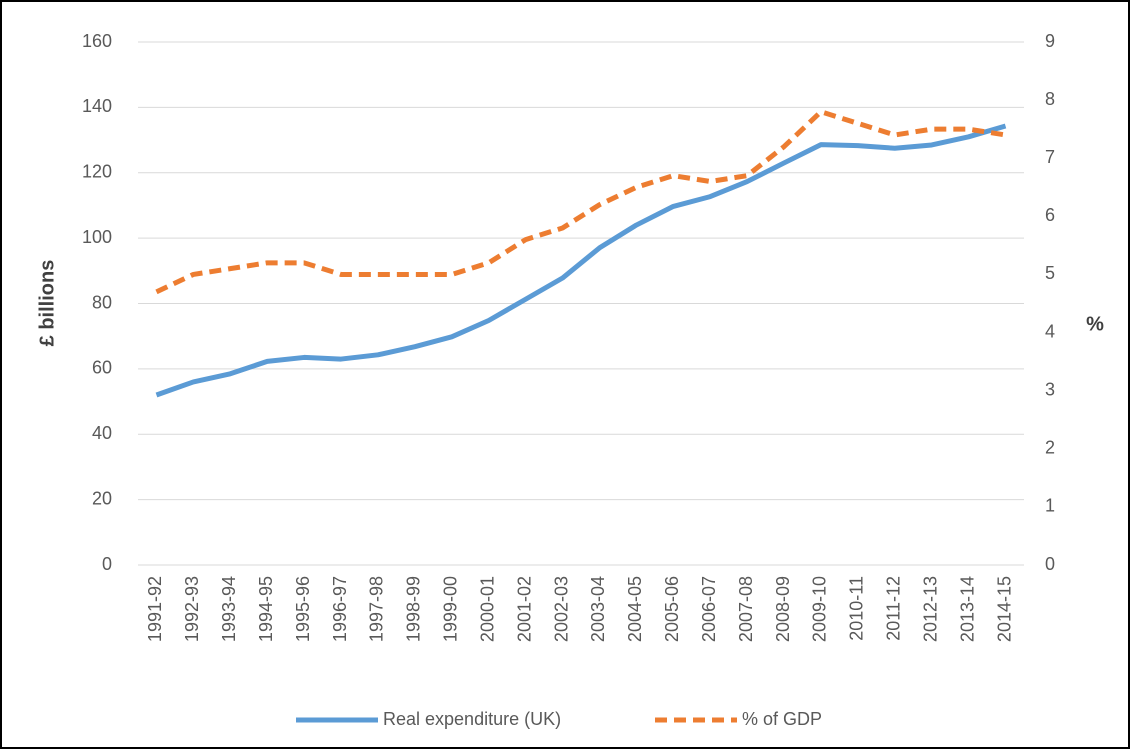  I want to click on y-tick-label: 20, so click(102, 498).